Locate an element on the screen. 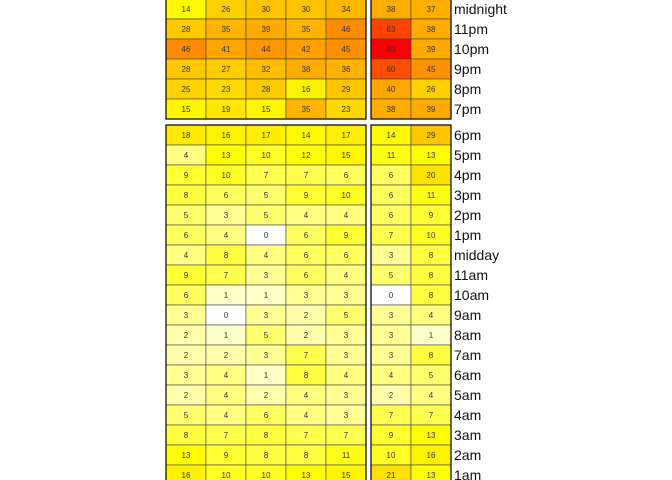 This screenshot has height=480, width=672. row-label: 5pm is located at coordinates (467, 155).